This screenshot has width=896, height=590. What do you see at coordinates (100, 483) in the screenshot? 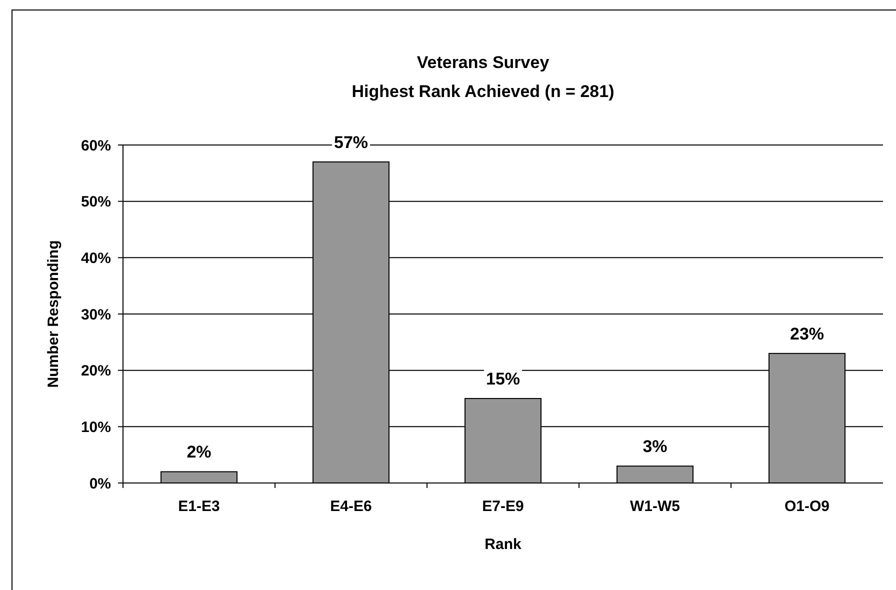
I see `y-tick-label: 0%` at bounding box center [100, 483].